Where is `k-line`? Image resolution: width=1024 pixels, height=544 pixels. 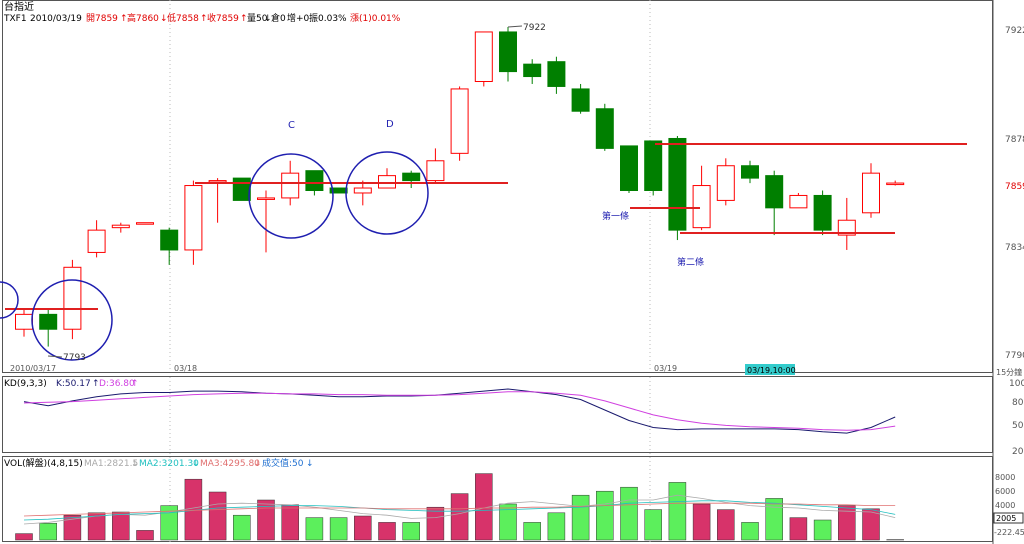
k-line is located at coordinates (459, 411).